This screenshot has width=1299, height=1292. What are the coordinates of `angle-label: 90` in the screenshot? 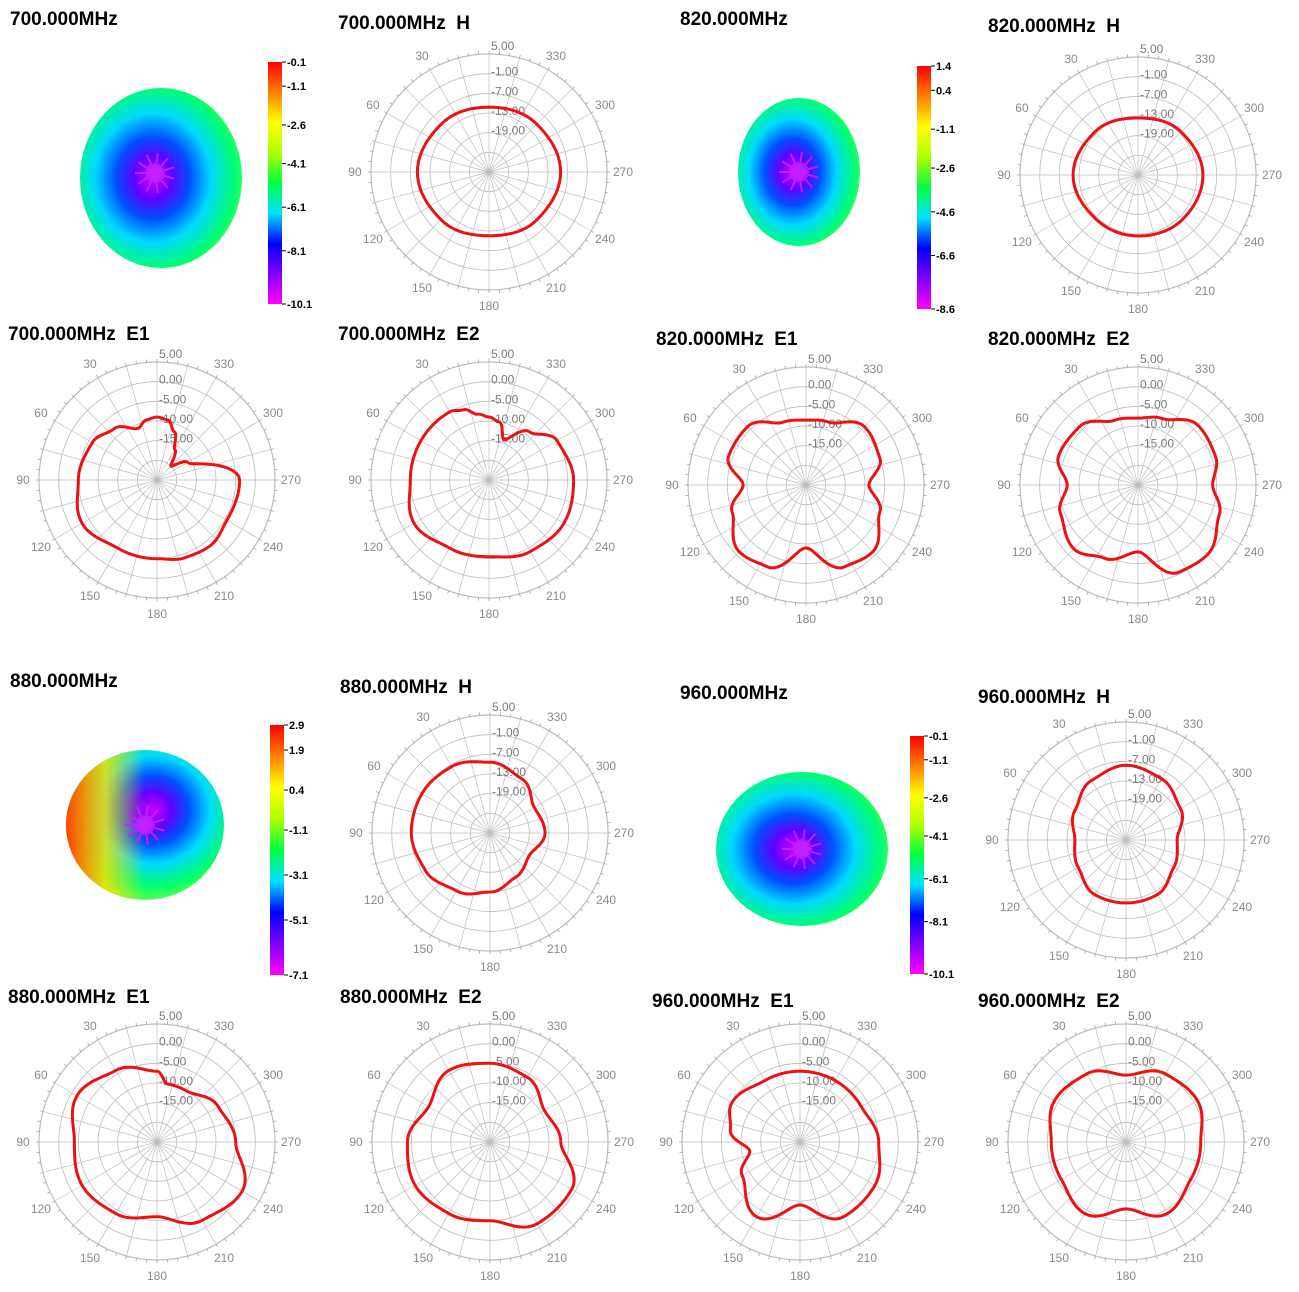 It's located at (23, 480).